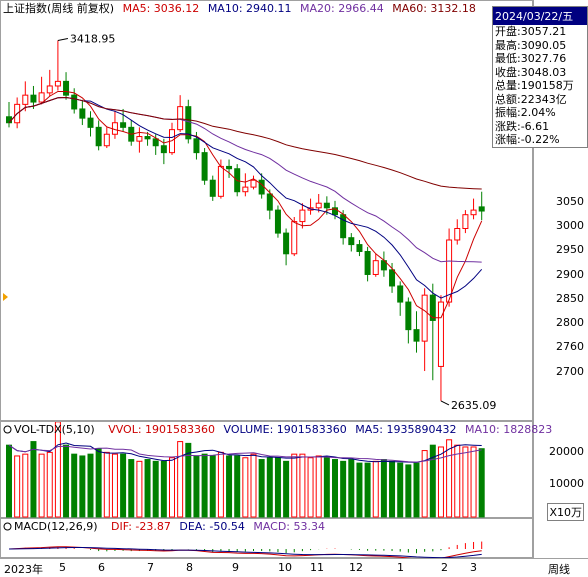 The image size is (588, 577). I want to click on time-label: 1, so click(400, 567).